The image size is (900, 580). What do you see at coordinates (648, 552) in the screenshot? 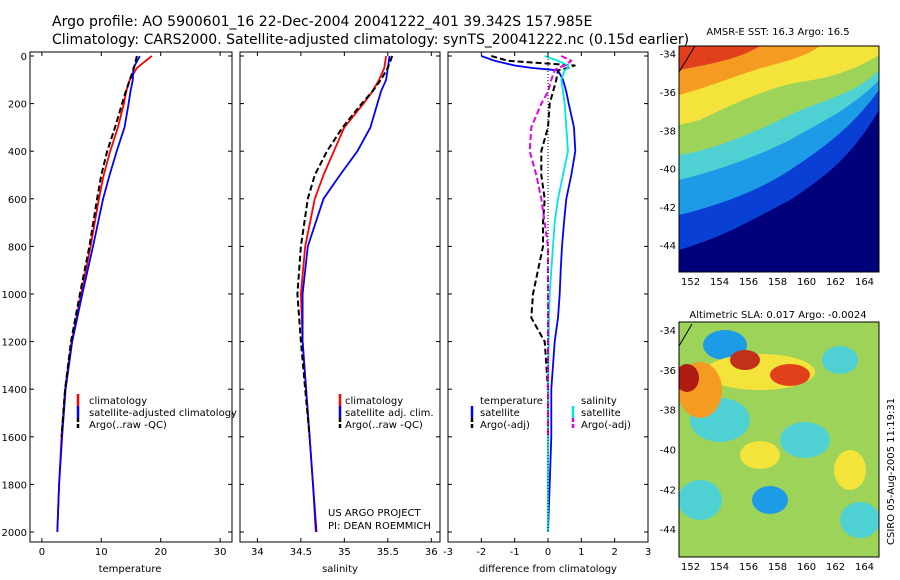
I see `x-tick-label: 3` at bounding box center [648, 552].